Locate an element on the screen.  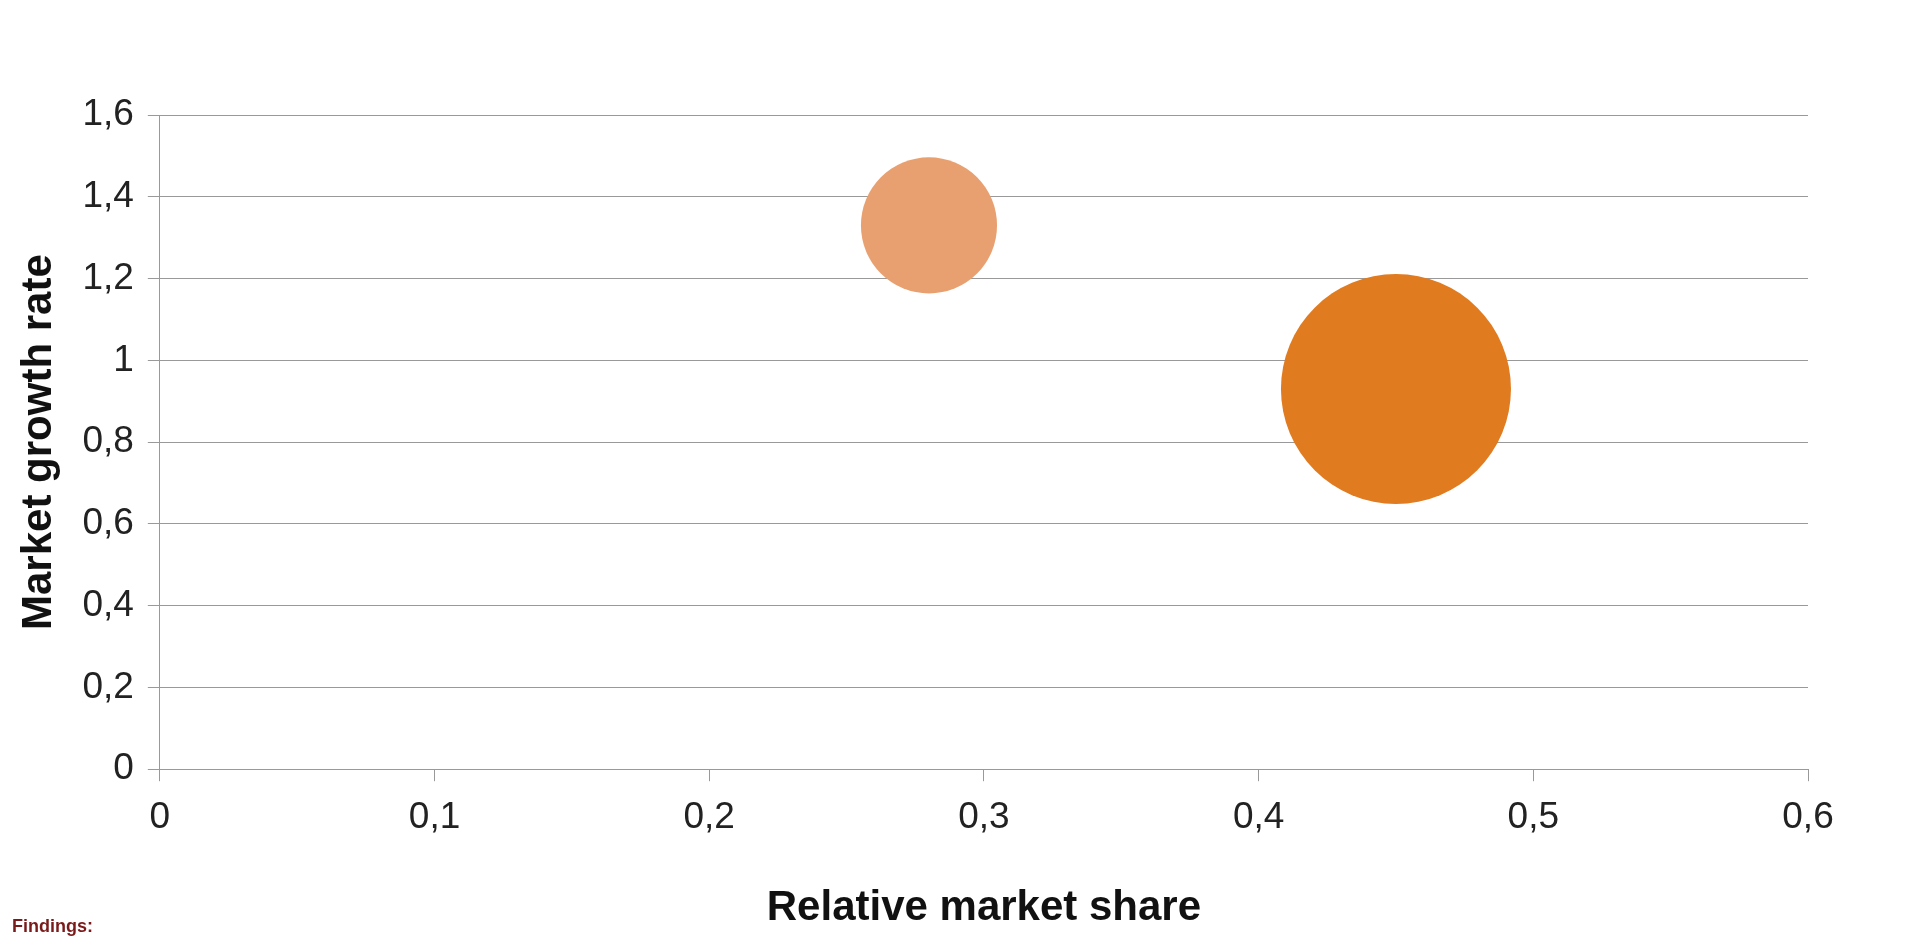
x-tick-label: 0,2 is located at coordinates (709, 815).